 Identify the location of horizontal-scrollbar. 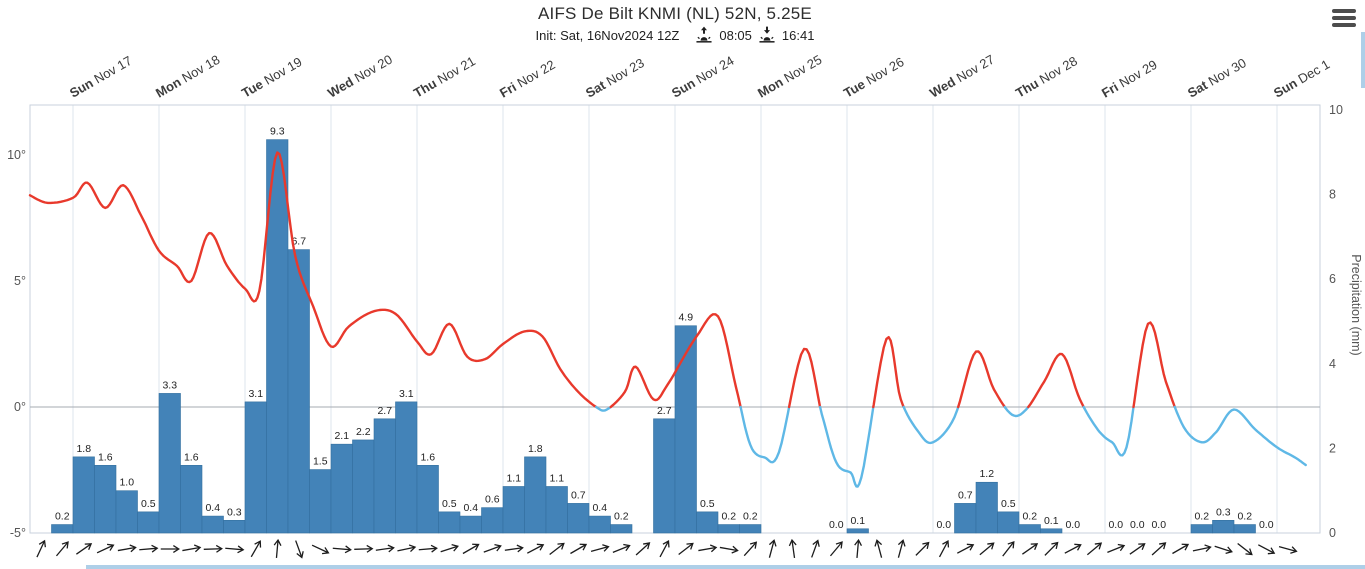
(725, 567).